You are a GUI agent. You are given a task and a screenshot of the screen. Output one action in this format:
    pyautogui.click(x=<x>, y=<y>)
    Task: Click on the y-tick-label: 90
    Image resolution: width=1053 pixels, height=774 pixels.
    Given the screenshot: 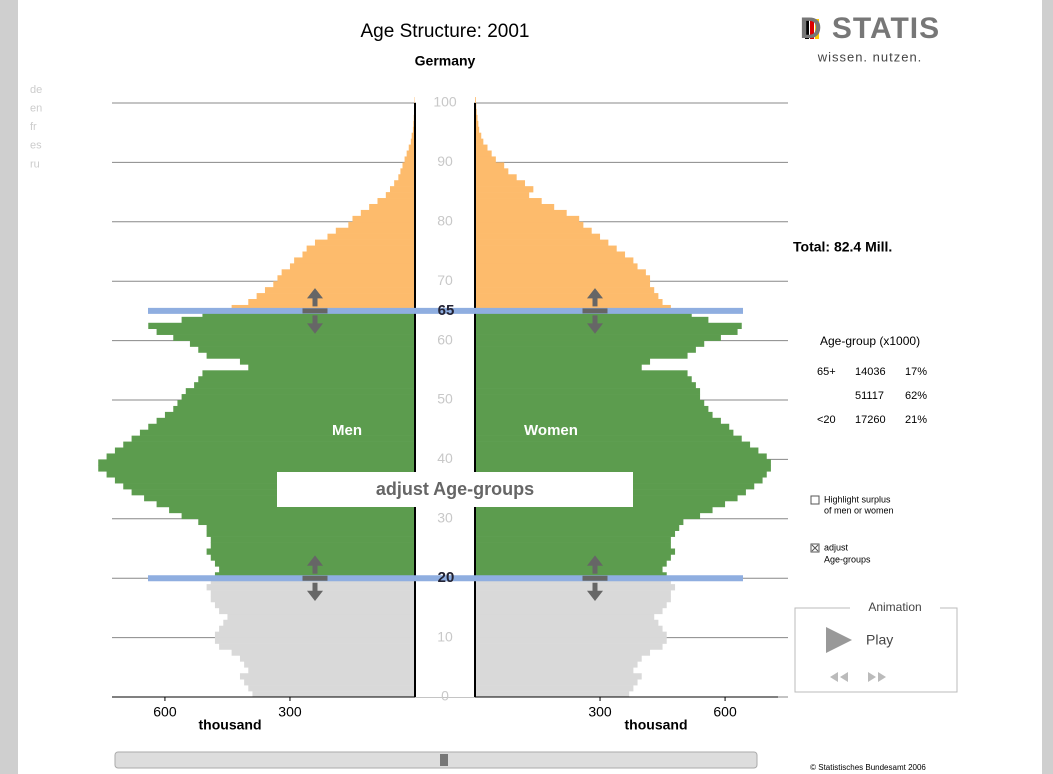 What is the action you would take?
    pyautogui.click(x=445, y=161)
    